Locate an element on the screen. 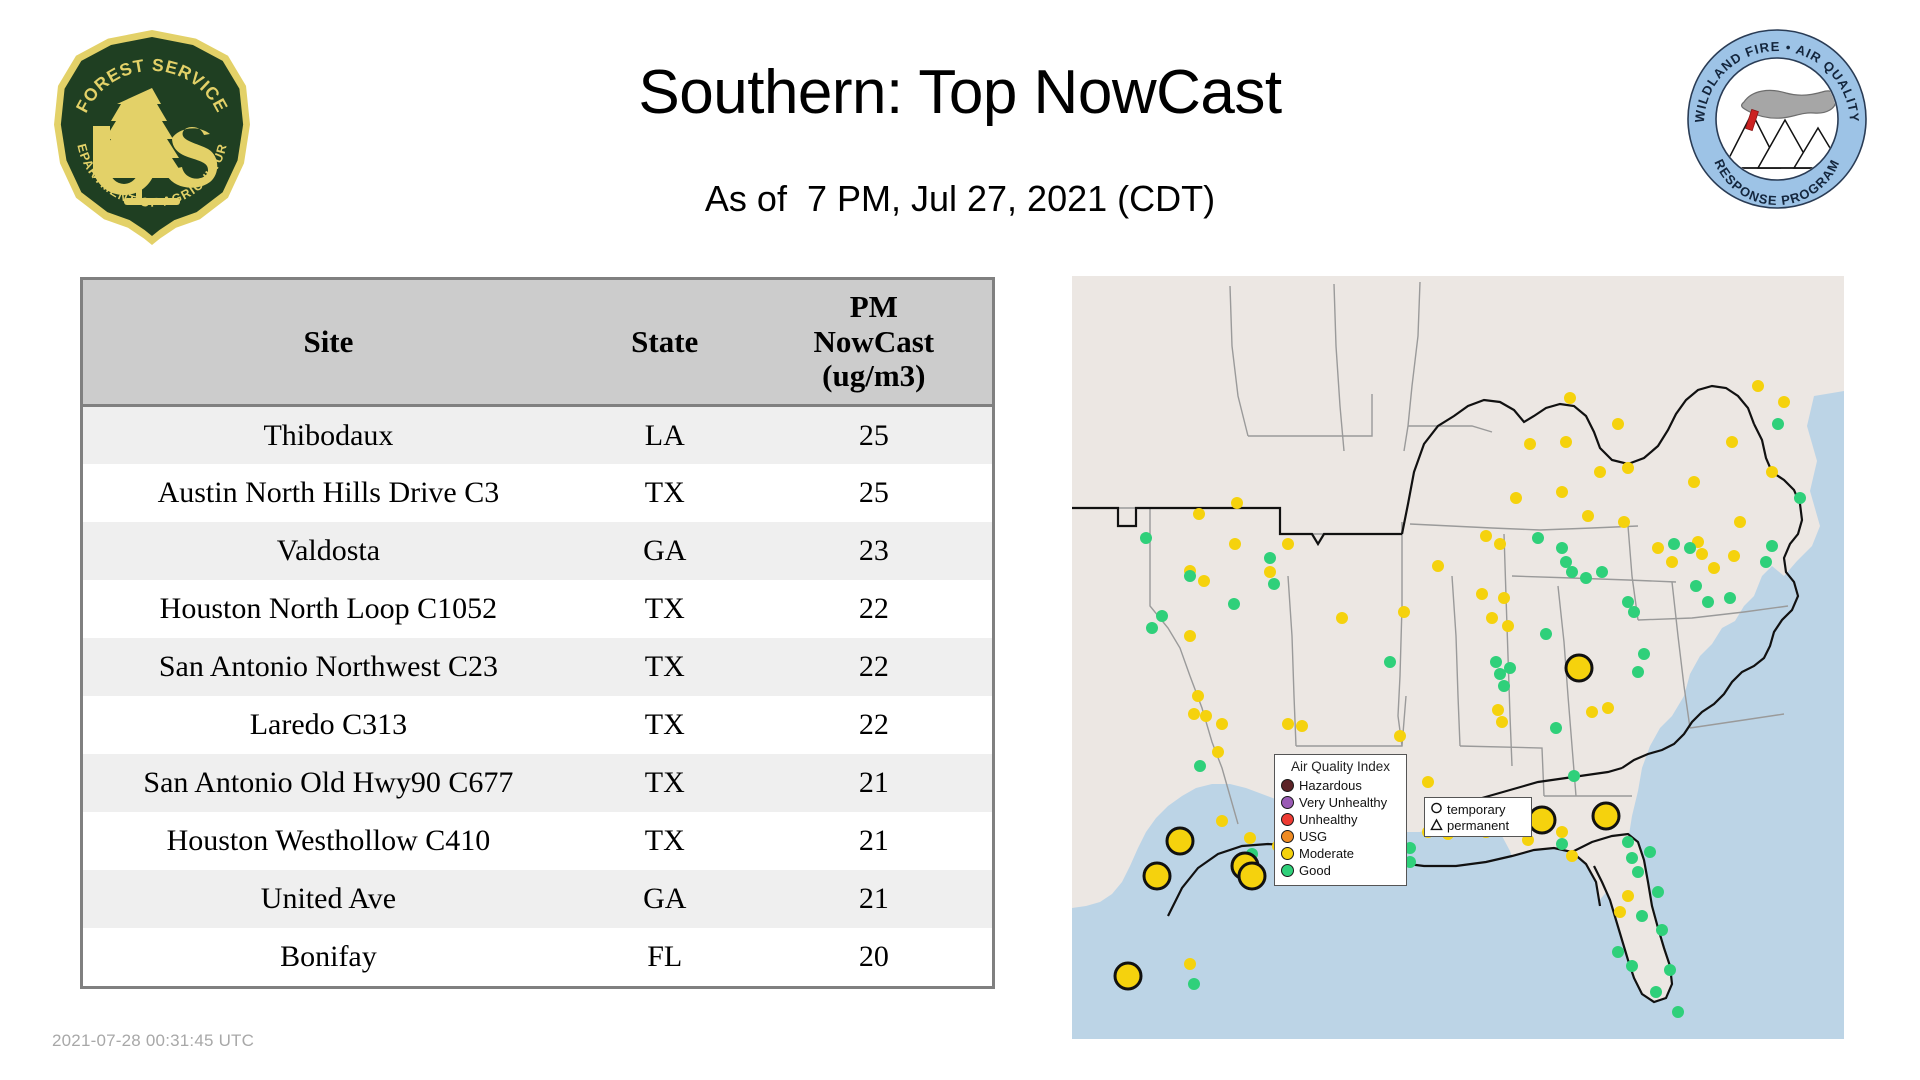  aqi-legend-item-good: Good is located at coordinates (1340, 870).